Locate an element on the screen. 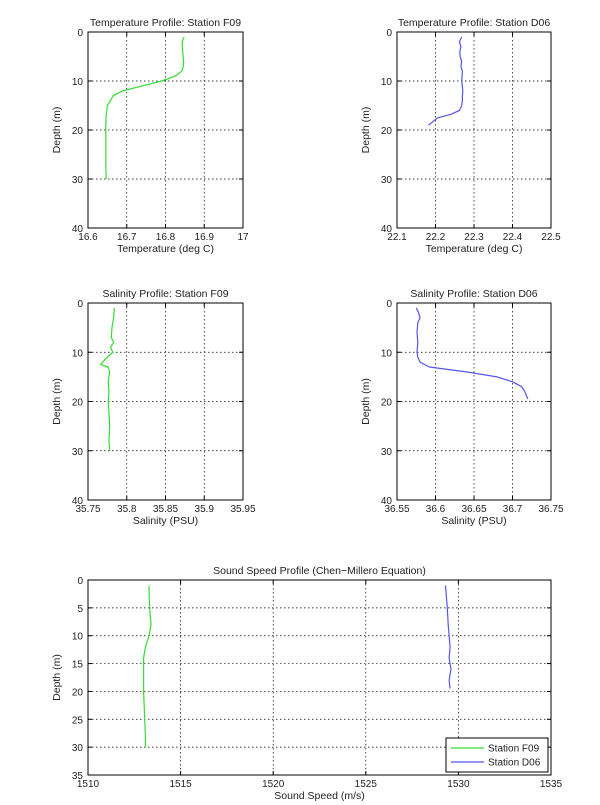 This screenshot has height=805, width=600. x-tick-label: 17 is located at coordinates (243, 237).